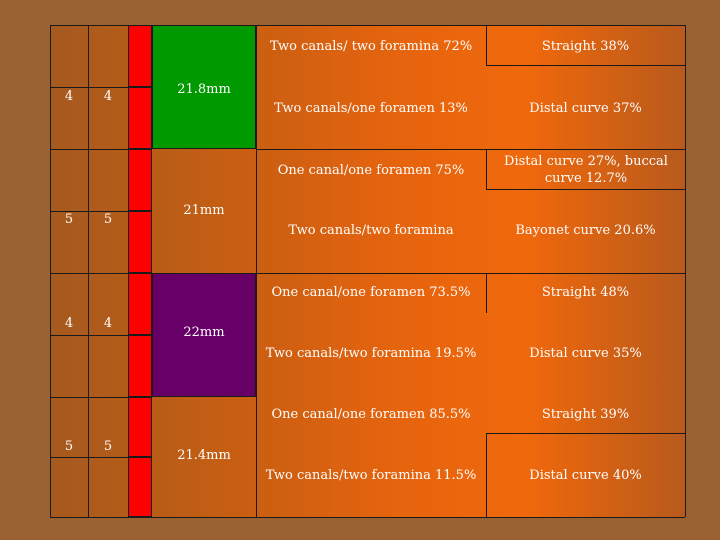 This screenshot has width=720, height=540. I want to click on canal-curvature: Straight 38%, so click(585, 46).